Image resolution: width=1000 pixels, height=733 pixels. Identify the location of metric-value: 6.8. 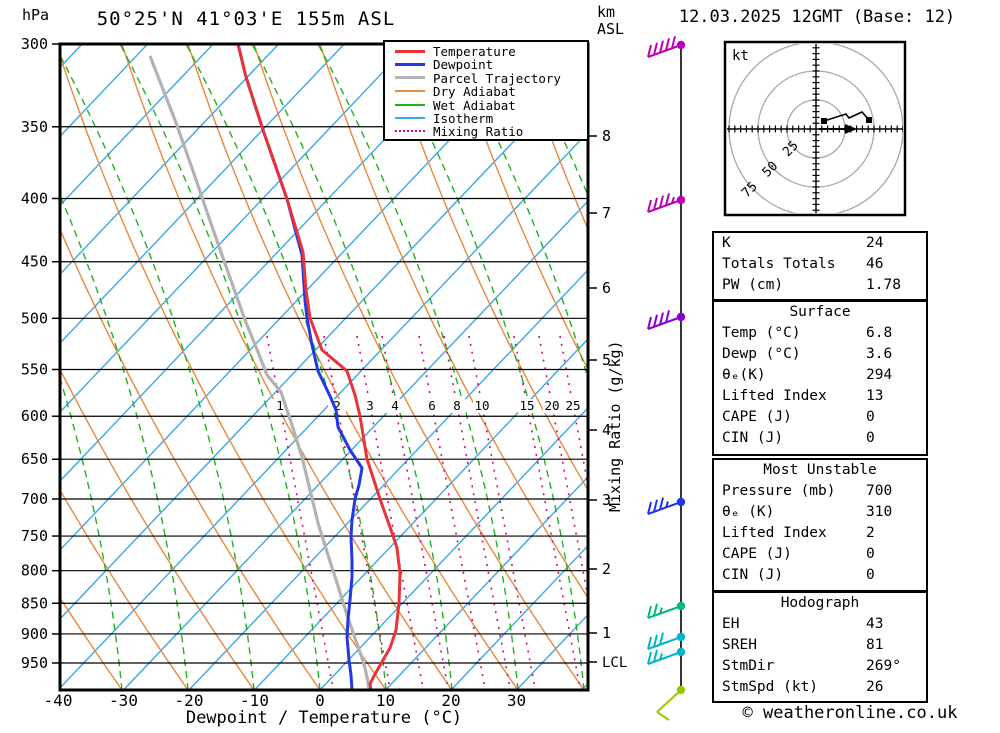
(879, 333).